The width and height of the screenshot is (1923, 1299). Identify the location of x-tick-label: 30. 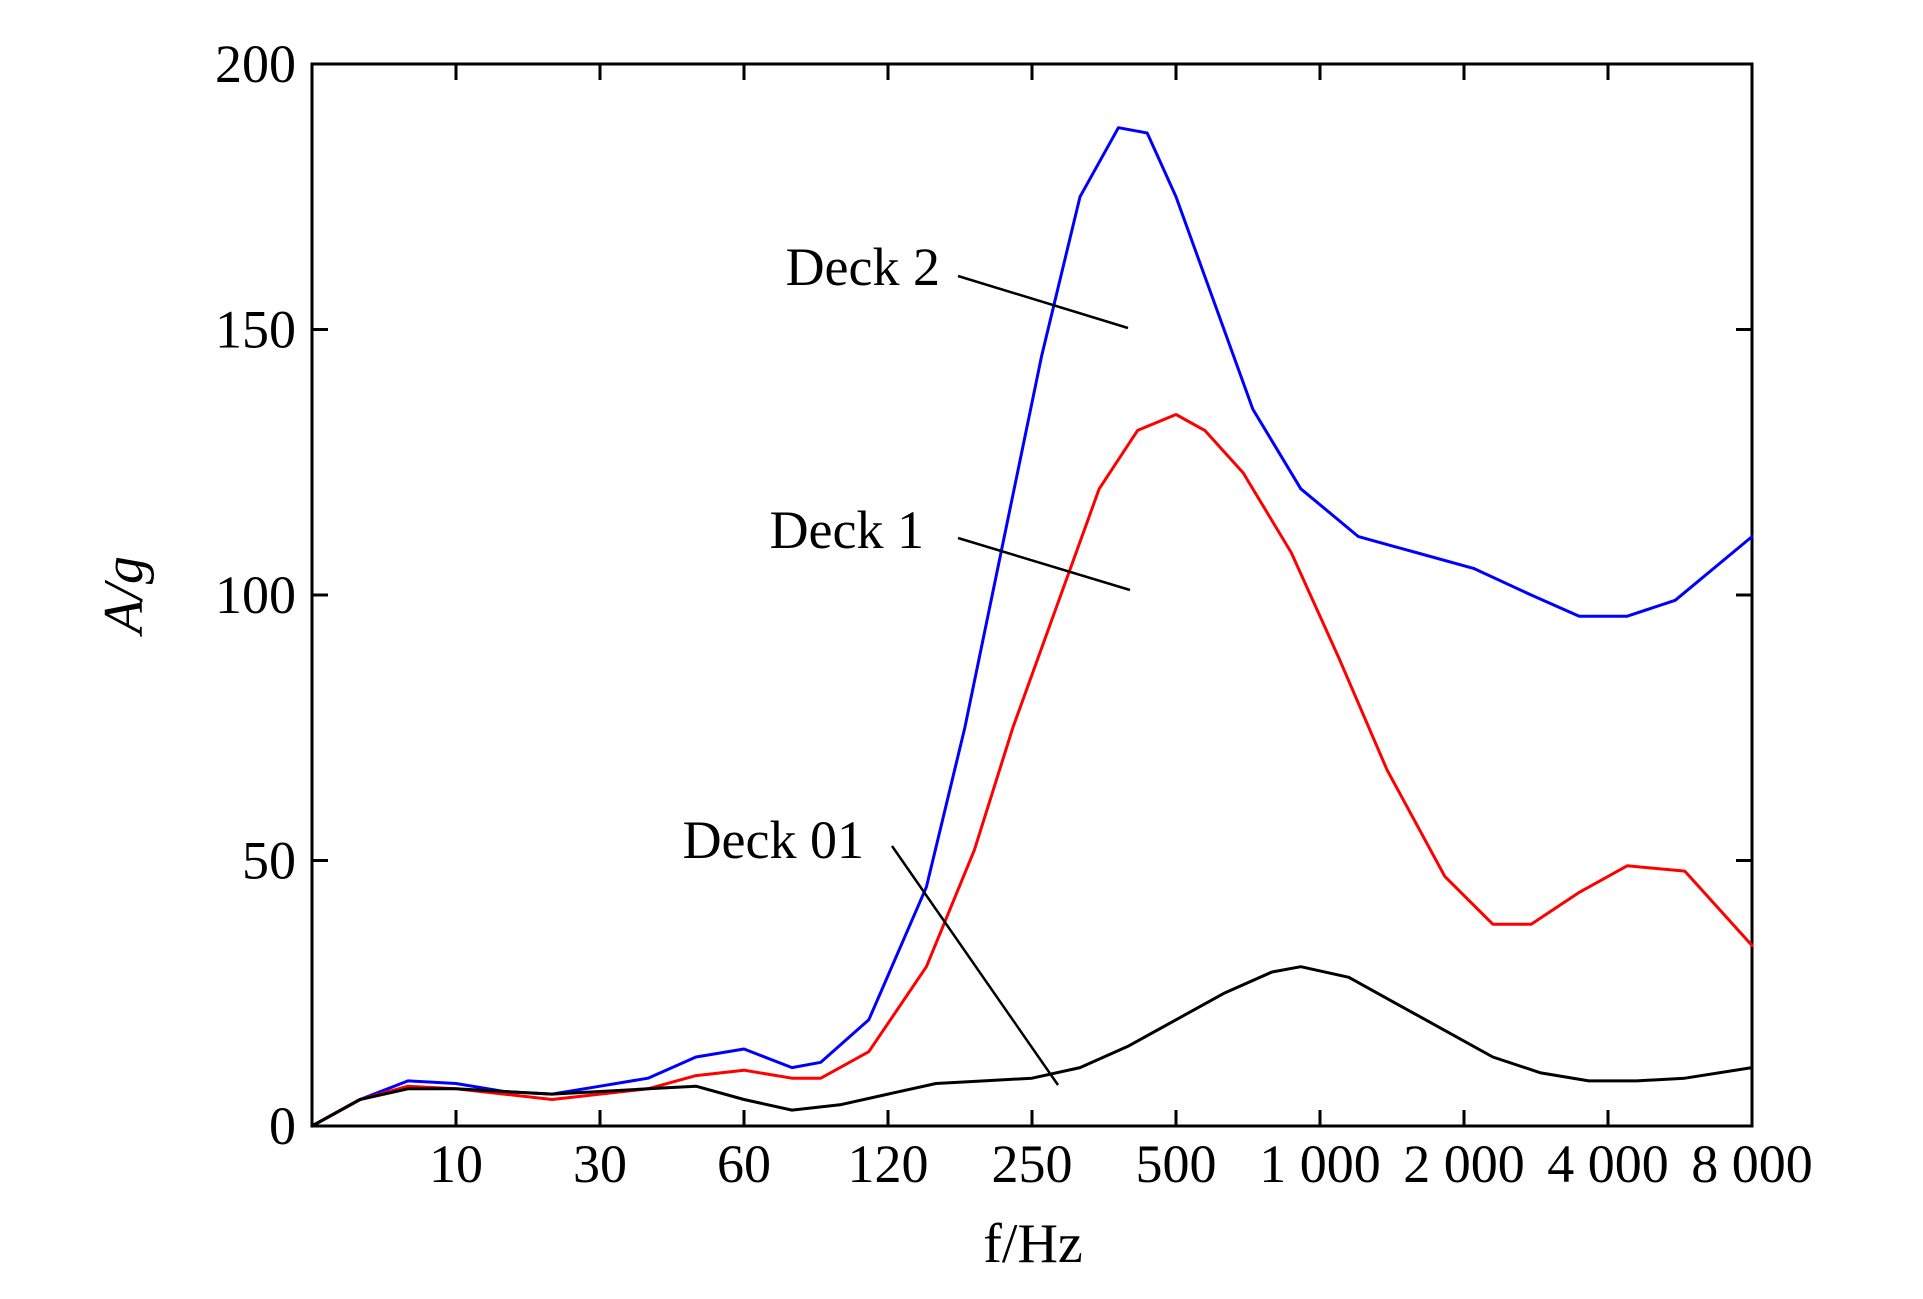
(600, 1164).